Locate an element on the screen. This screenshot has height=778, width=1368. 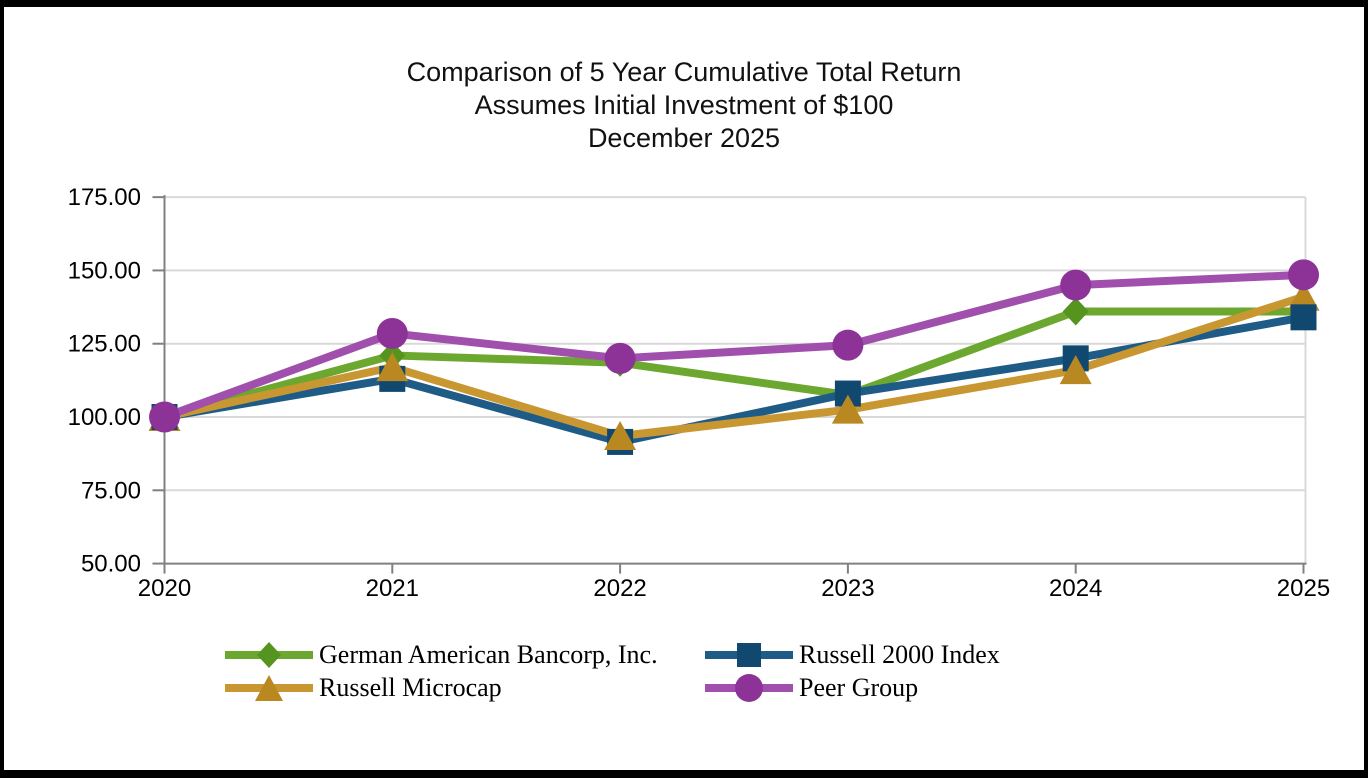
x-axis-tick-label: 2025 is located at coordinates (1303, 588).